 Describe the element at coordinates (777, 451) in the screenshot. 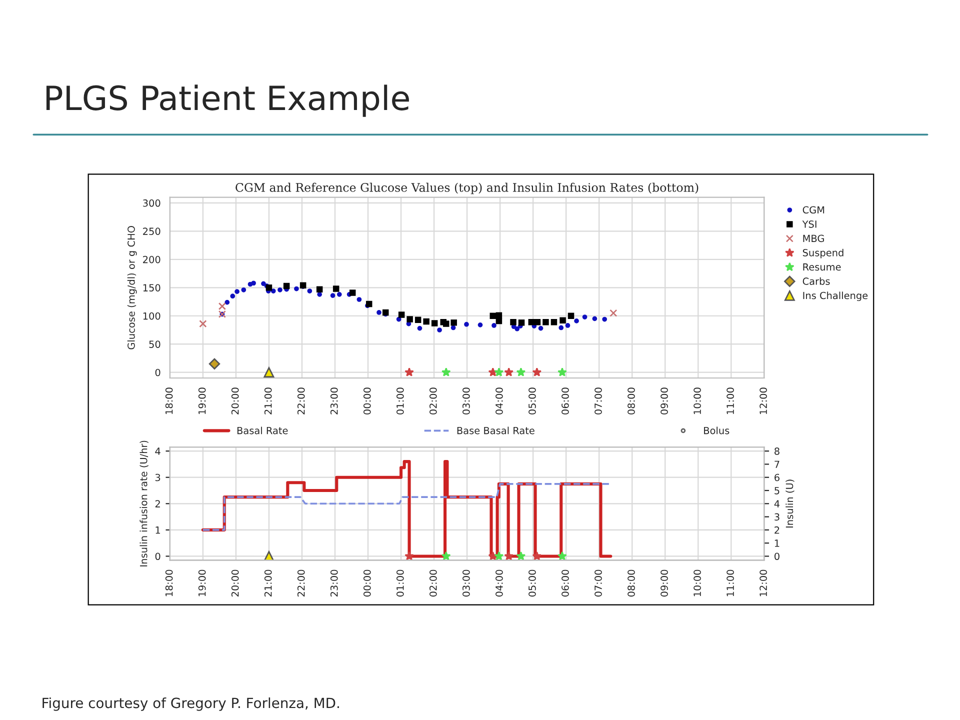

I see `y2-tick-label: 8` at that location.